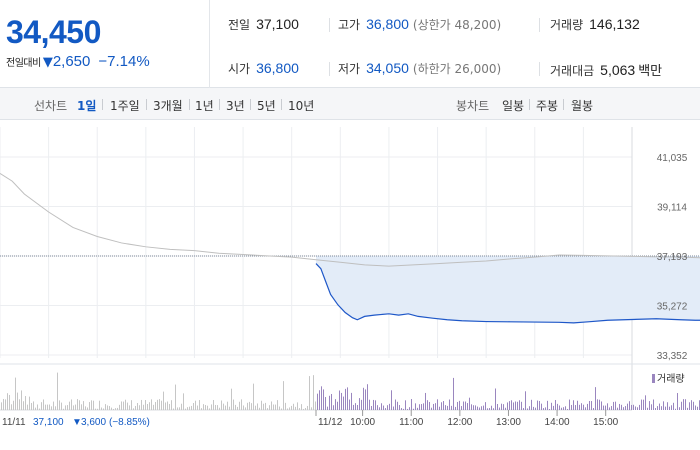 This screenshot has width=700, height=450. I want to click on stat-label: 고가, so click(349, 25).